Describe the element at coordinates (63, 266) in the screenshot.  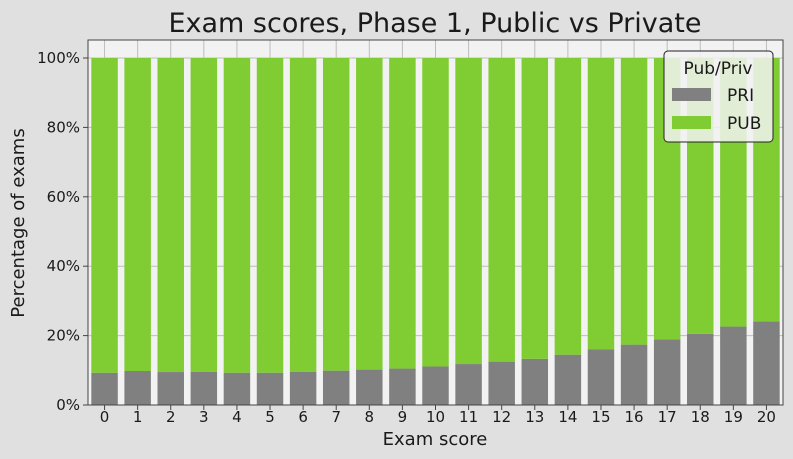
I see `y-tick-label-40: 40%` at that location.